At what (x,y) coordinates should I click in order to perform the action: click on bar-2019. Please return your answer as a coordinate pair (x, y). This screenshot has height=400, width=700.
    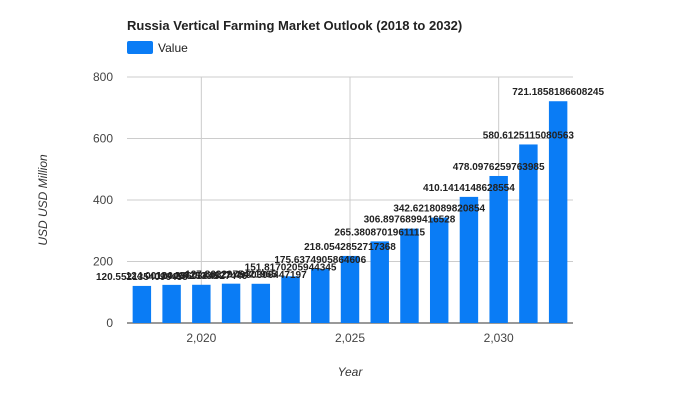
    Looking at the image, I should click on (171, 303).